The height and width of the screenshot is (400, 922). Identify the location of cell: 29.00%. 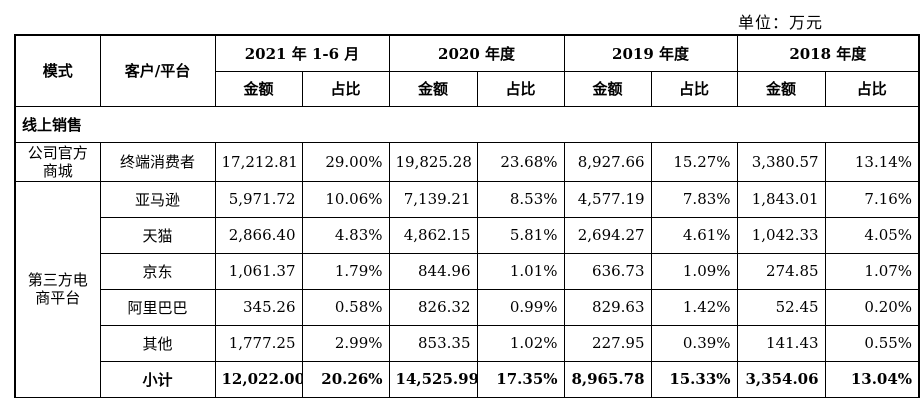
(345, 161).